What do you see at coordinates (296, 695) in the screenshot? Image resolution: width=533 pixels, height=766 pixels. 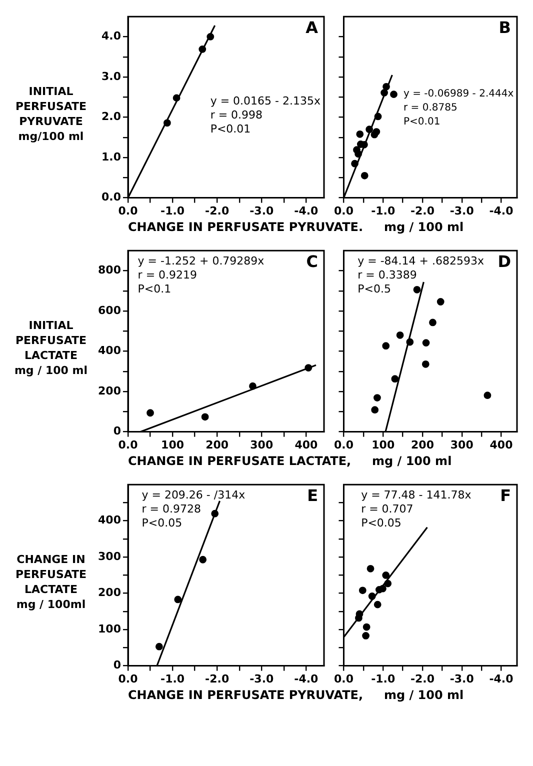 I see `x-axis-title: CHANGE IN PERFUSATE PYRUVATE, mg / 100 ml` at bounding box center [296, 695].